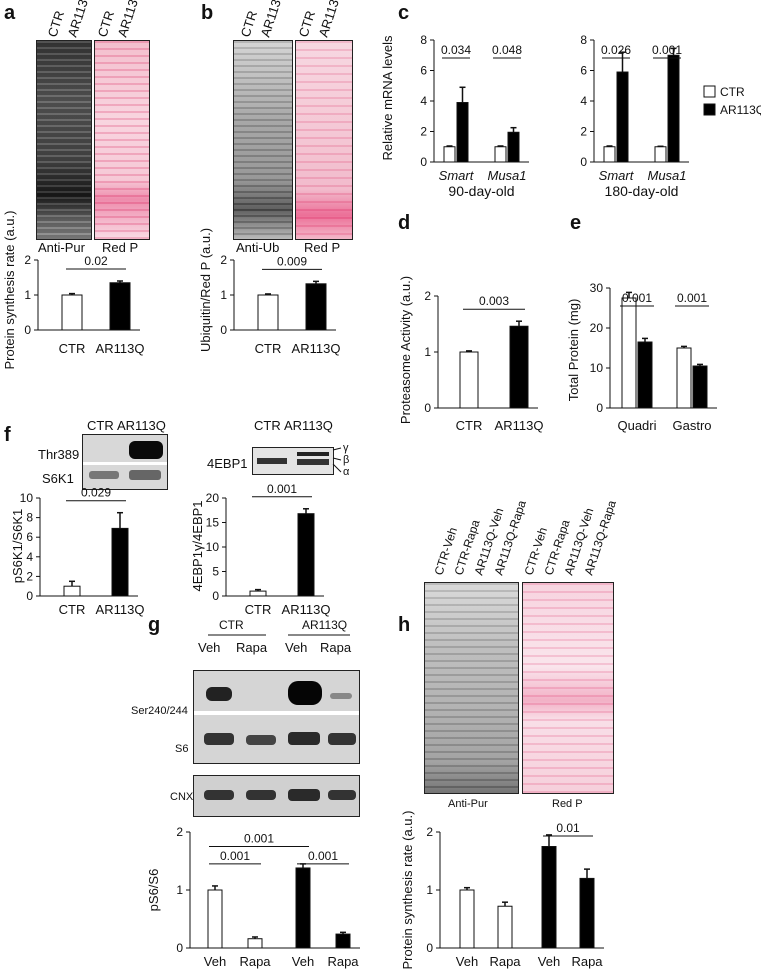 The height and width of the screenshot is (970, 761). What do you see at coordinates (456, 50) in the screenshot?
I see `p-value-label: 0.034` at bounding box center [456, 50].